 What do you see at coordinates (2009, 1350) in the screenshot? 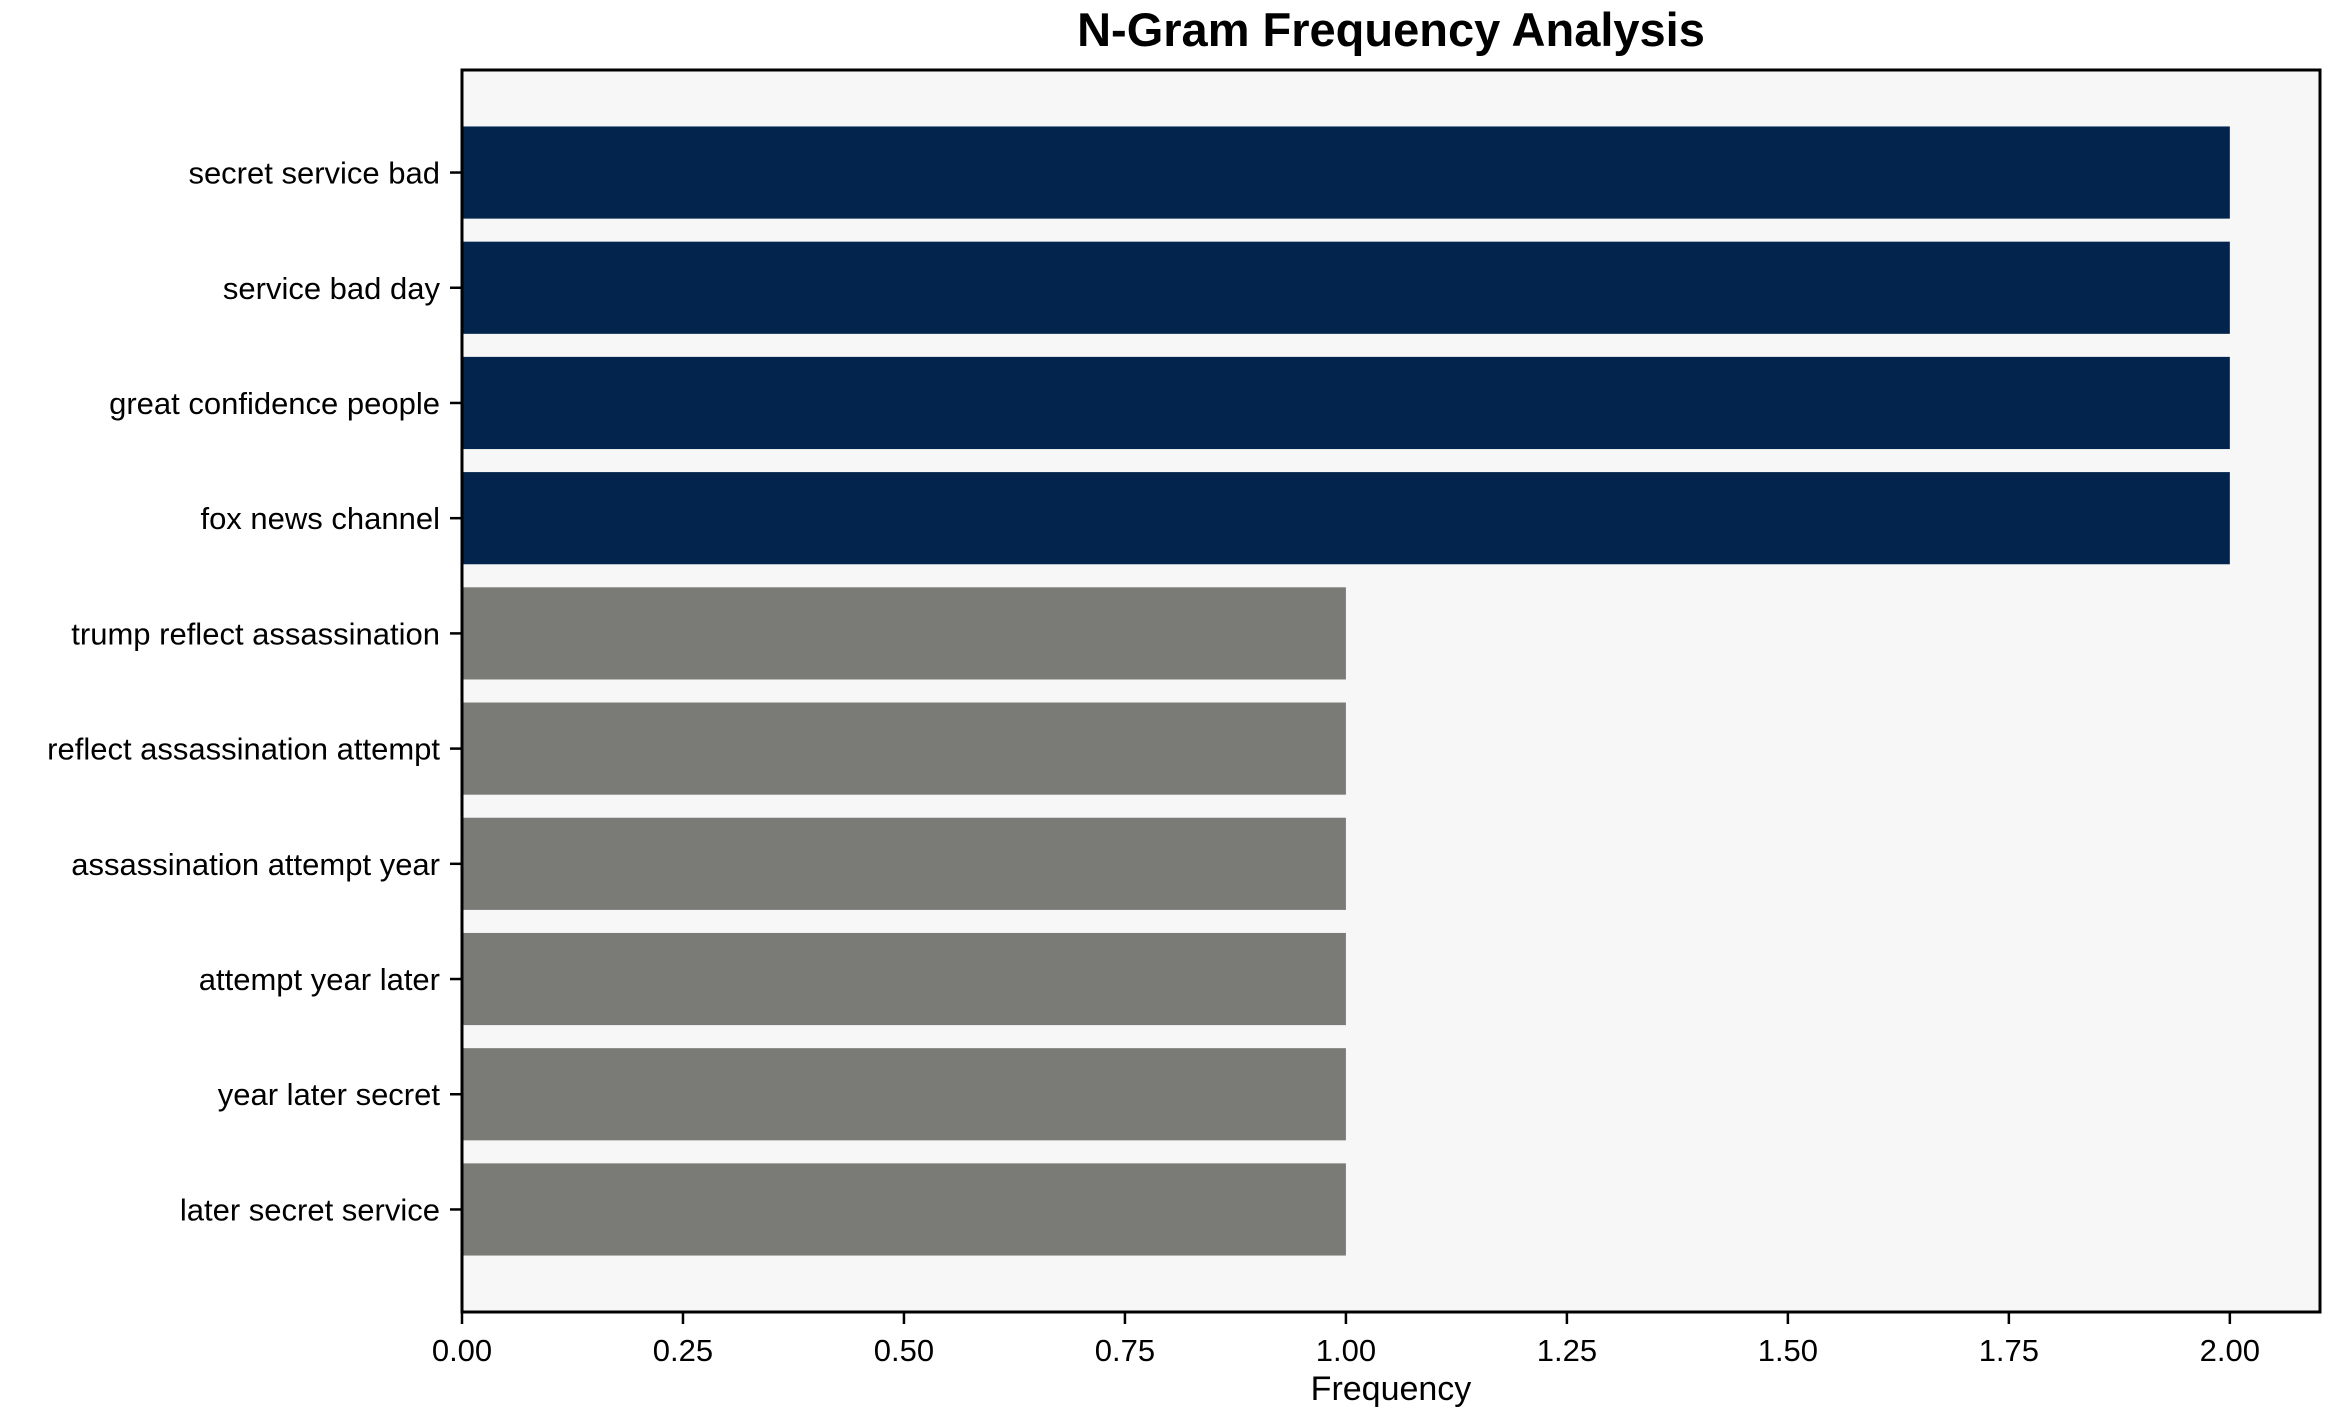
I see `x-tick-label: 1.75` at bounding box center [2009, 1350].